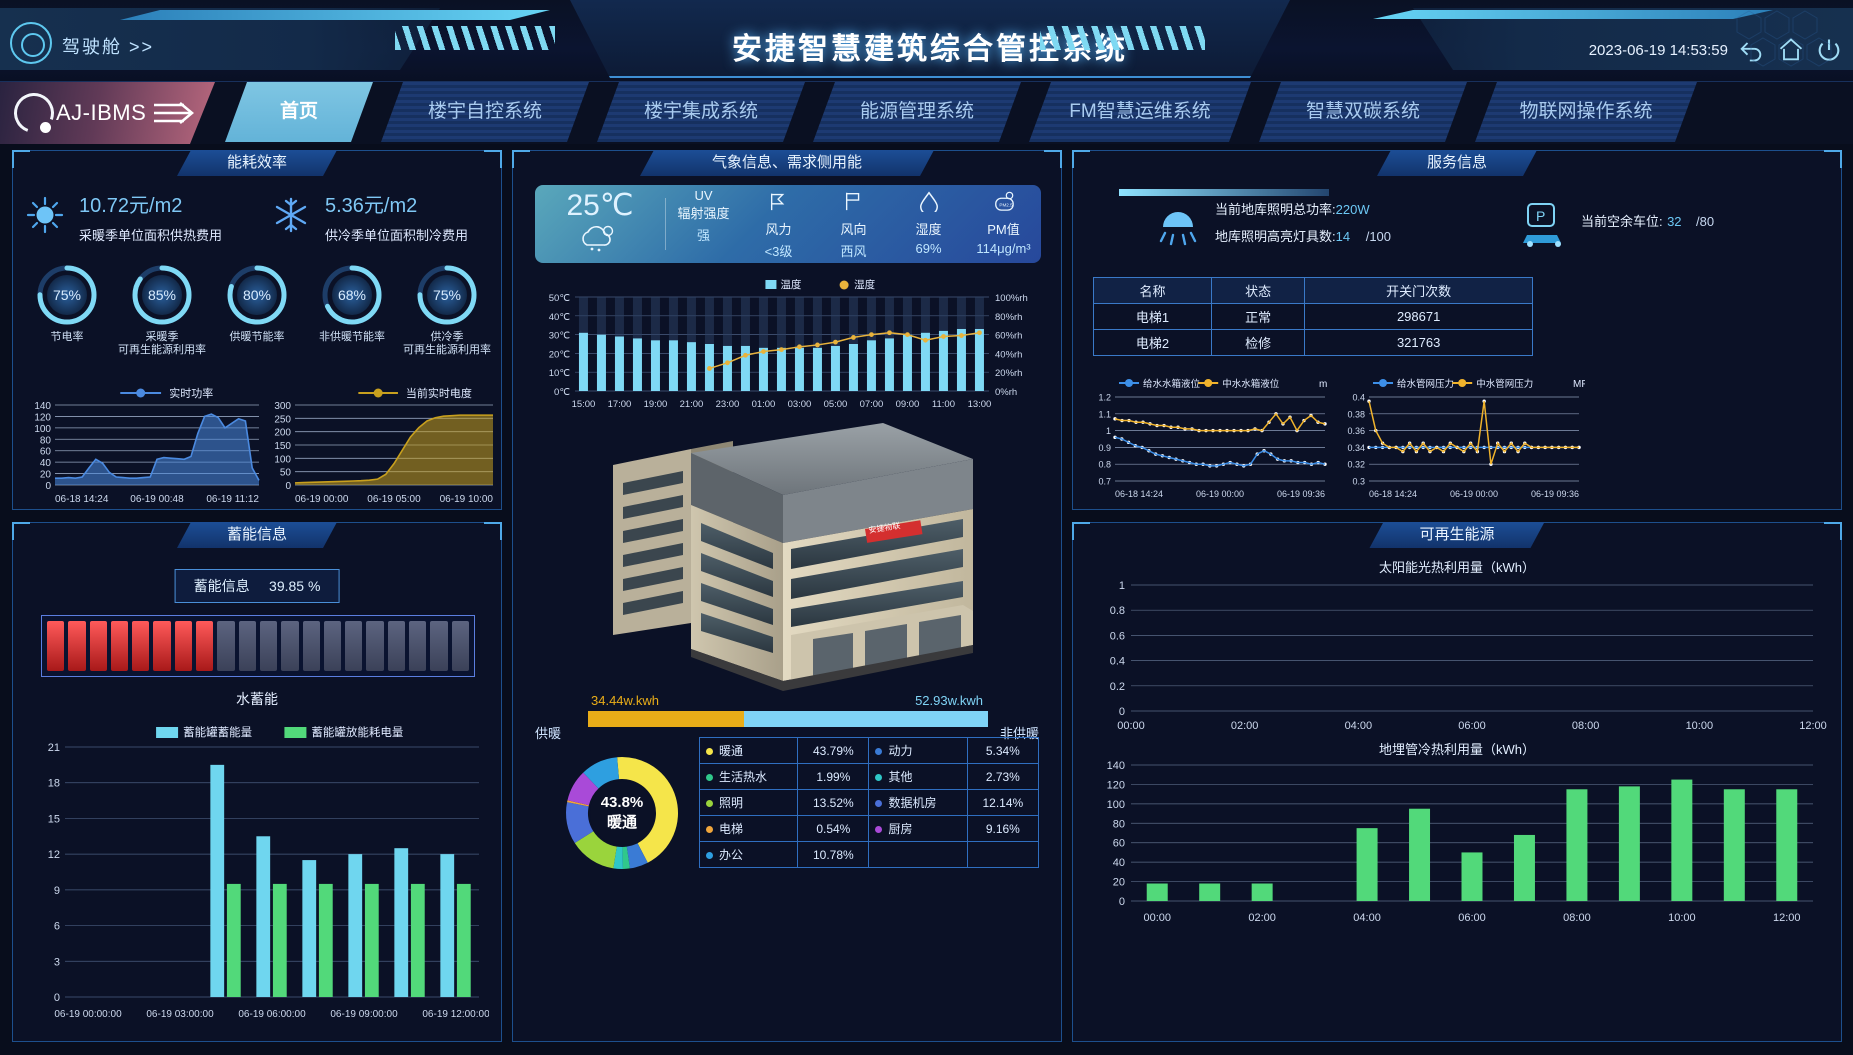  I want to click on hexagon-decor, so click(1784, 38).